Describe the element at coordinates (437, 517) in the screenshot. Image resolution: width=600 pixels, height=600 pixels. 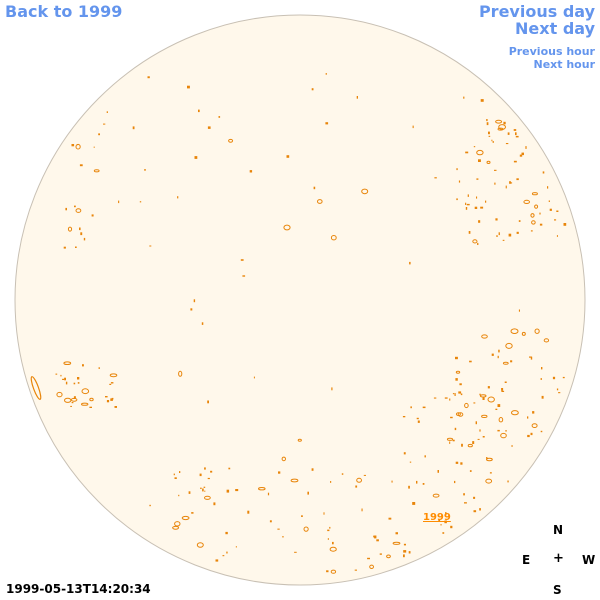
I see `region-year-link: 1999` at that location.